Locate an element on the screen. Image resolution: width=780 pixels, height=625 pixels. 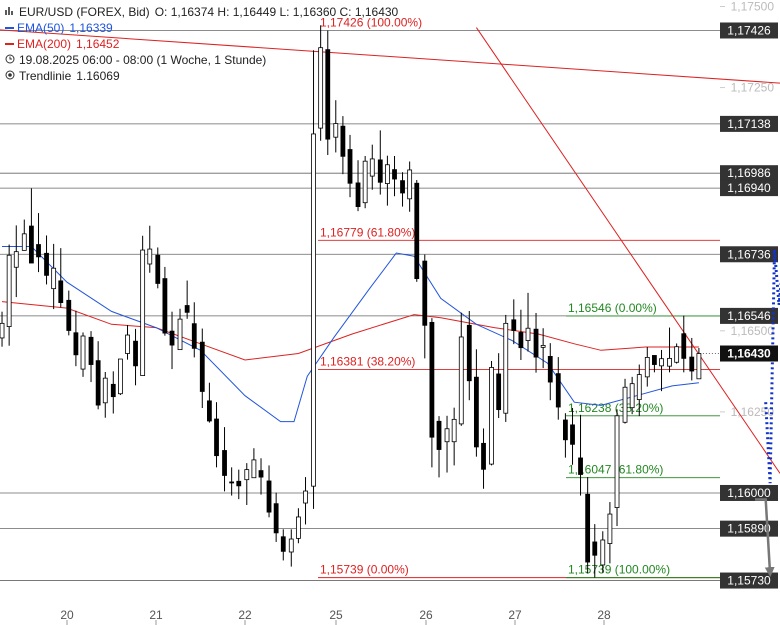
x-tick-label: 27 is located at coordinates (515, 615).